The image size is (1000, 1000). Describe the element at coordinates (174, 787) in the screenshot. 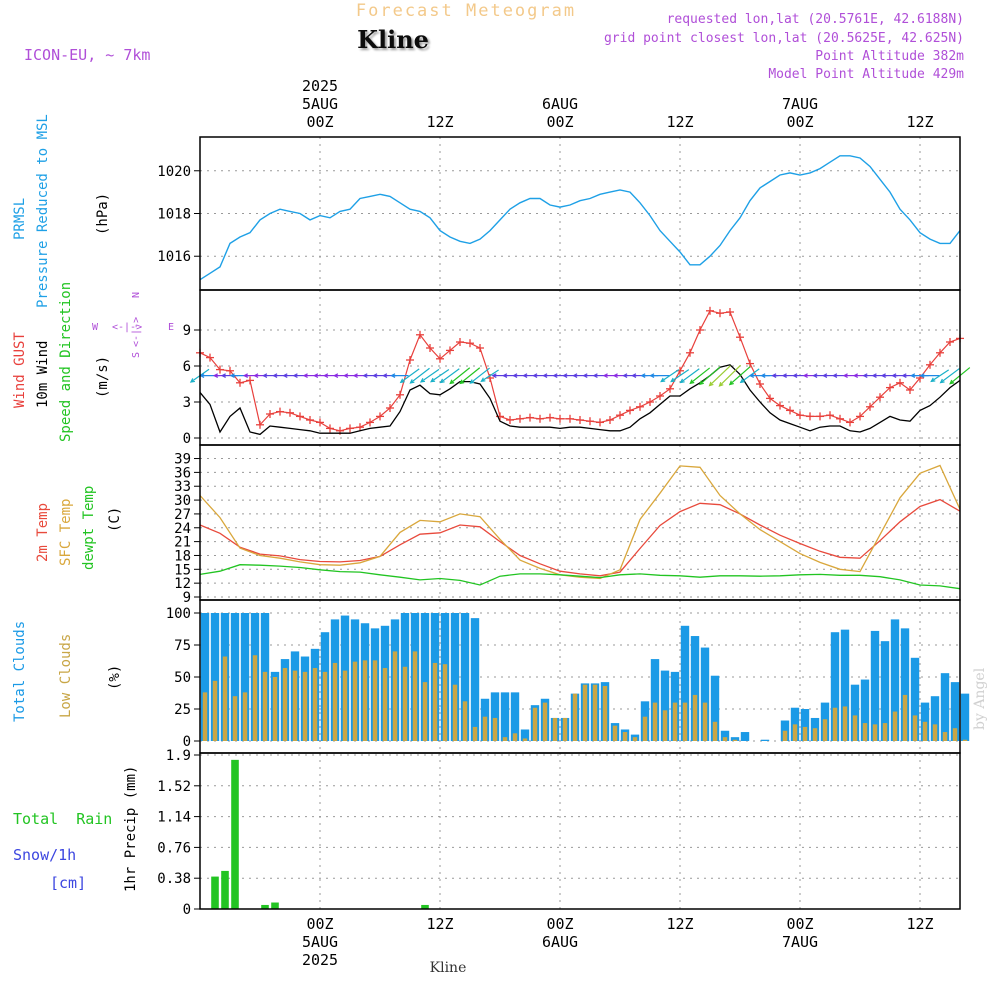

I see `precip-ytick-label: 1.52` at that location.